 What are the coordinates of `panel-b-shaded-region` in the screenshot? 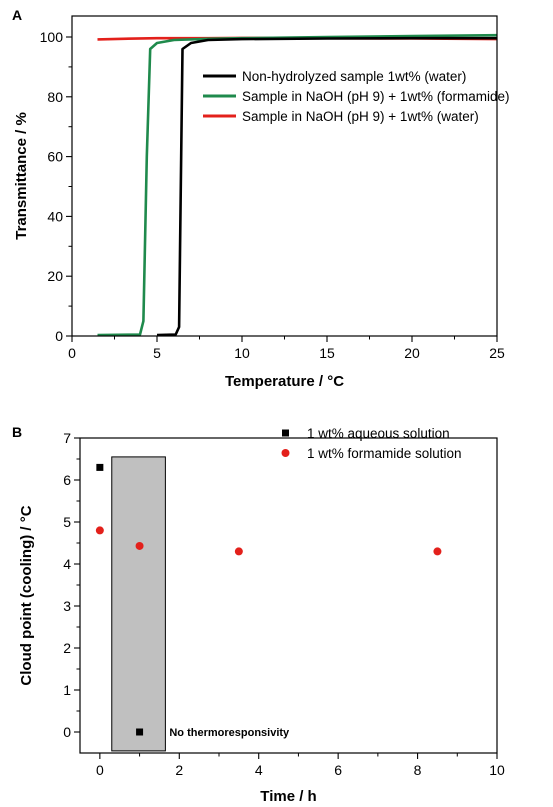 It's located at (138, 604).